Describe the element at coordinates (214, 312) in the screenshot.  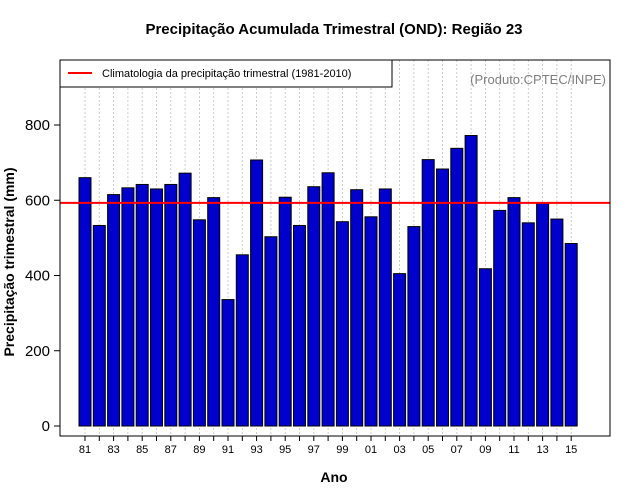
I see `bar-1990` at that location.